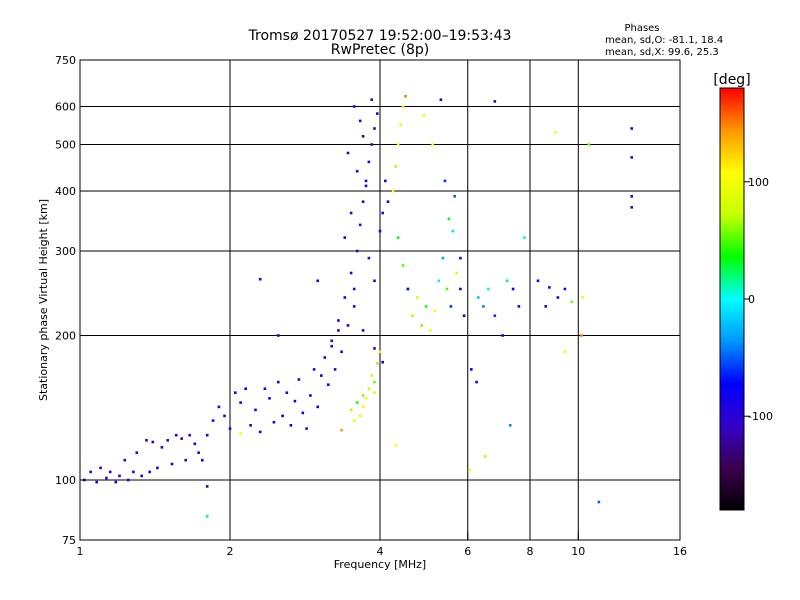  Describe the element at coordinates (758, 182) in the screenshot. I see `colorbar-tick-label: 100` at that location.